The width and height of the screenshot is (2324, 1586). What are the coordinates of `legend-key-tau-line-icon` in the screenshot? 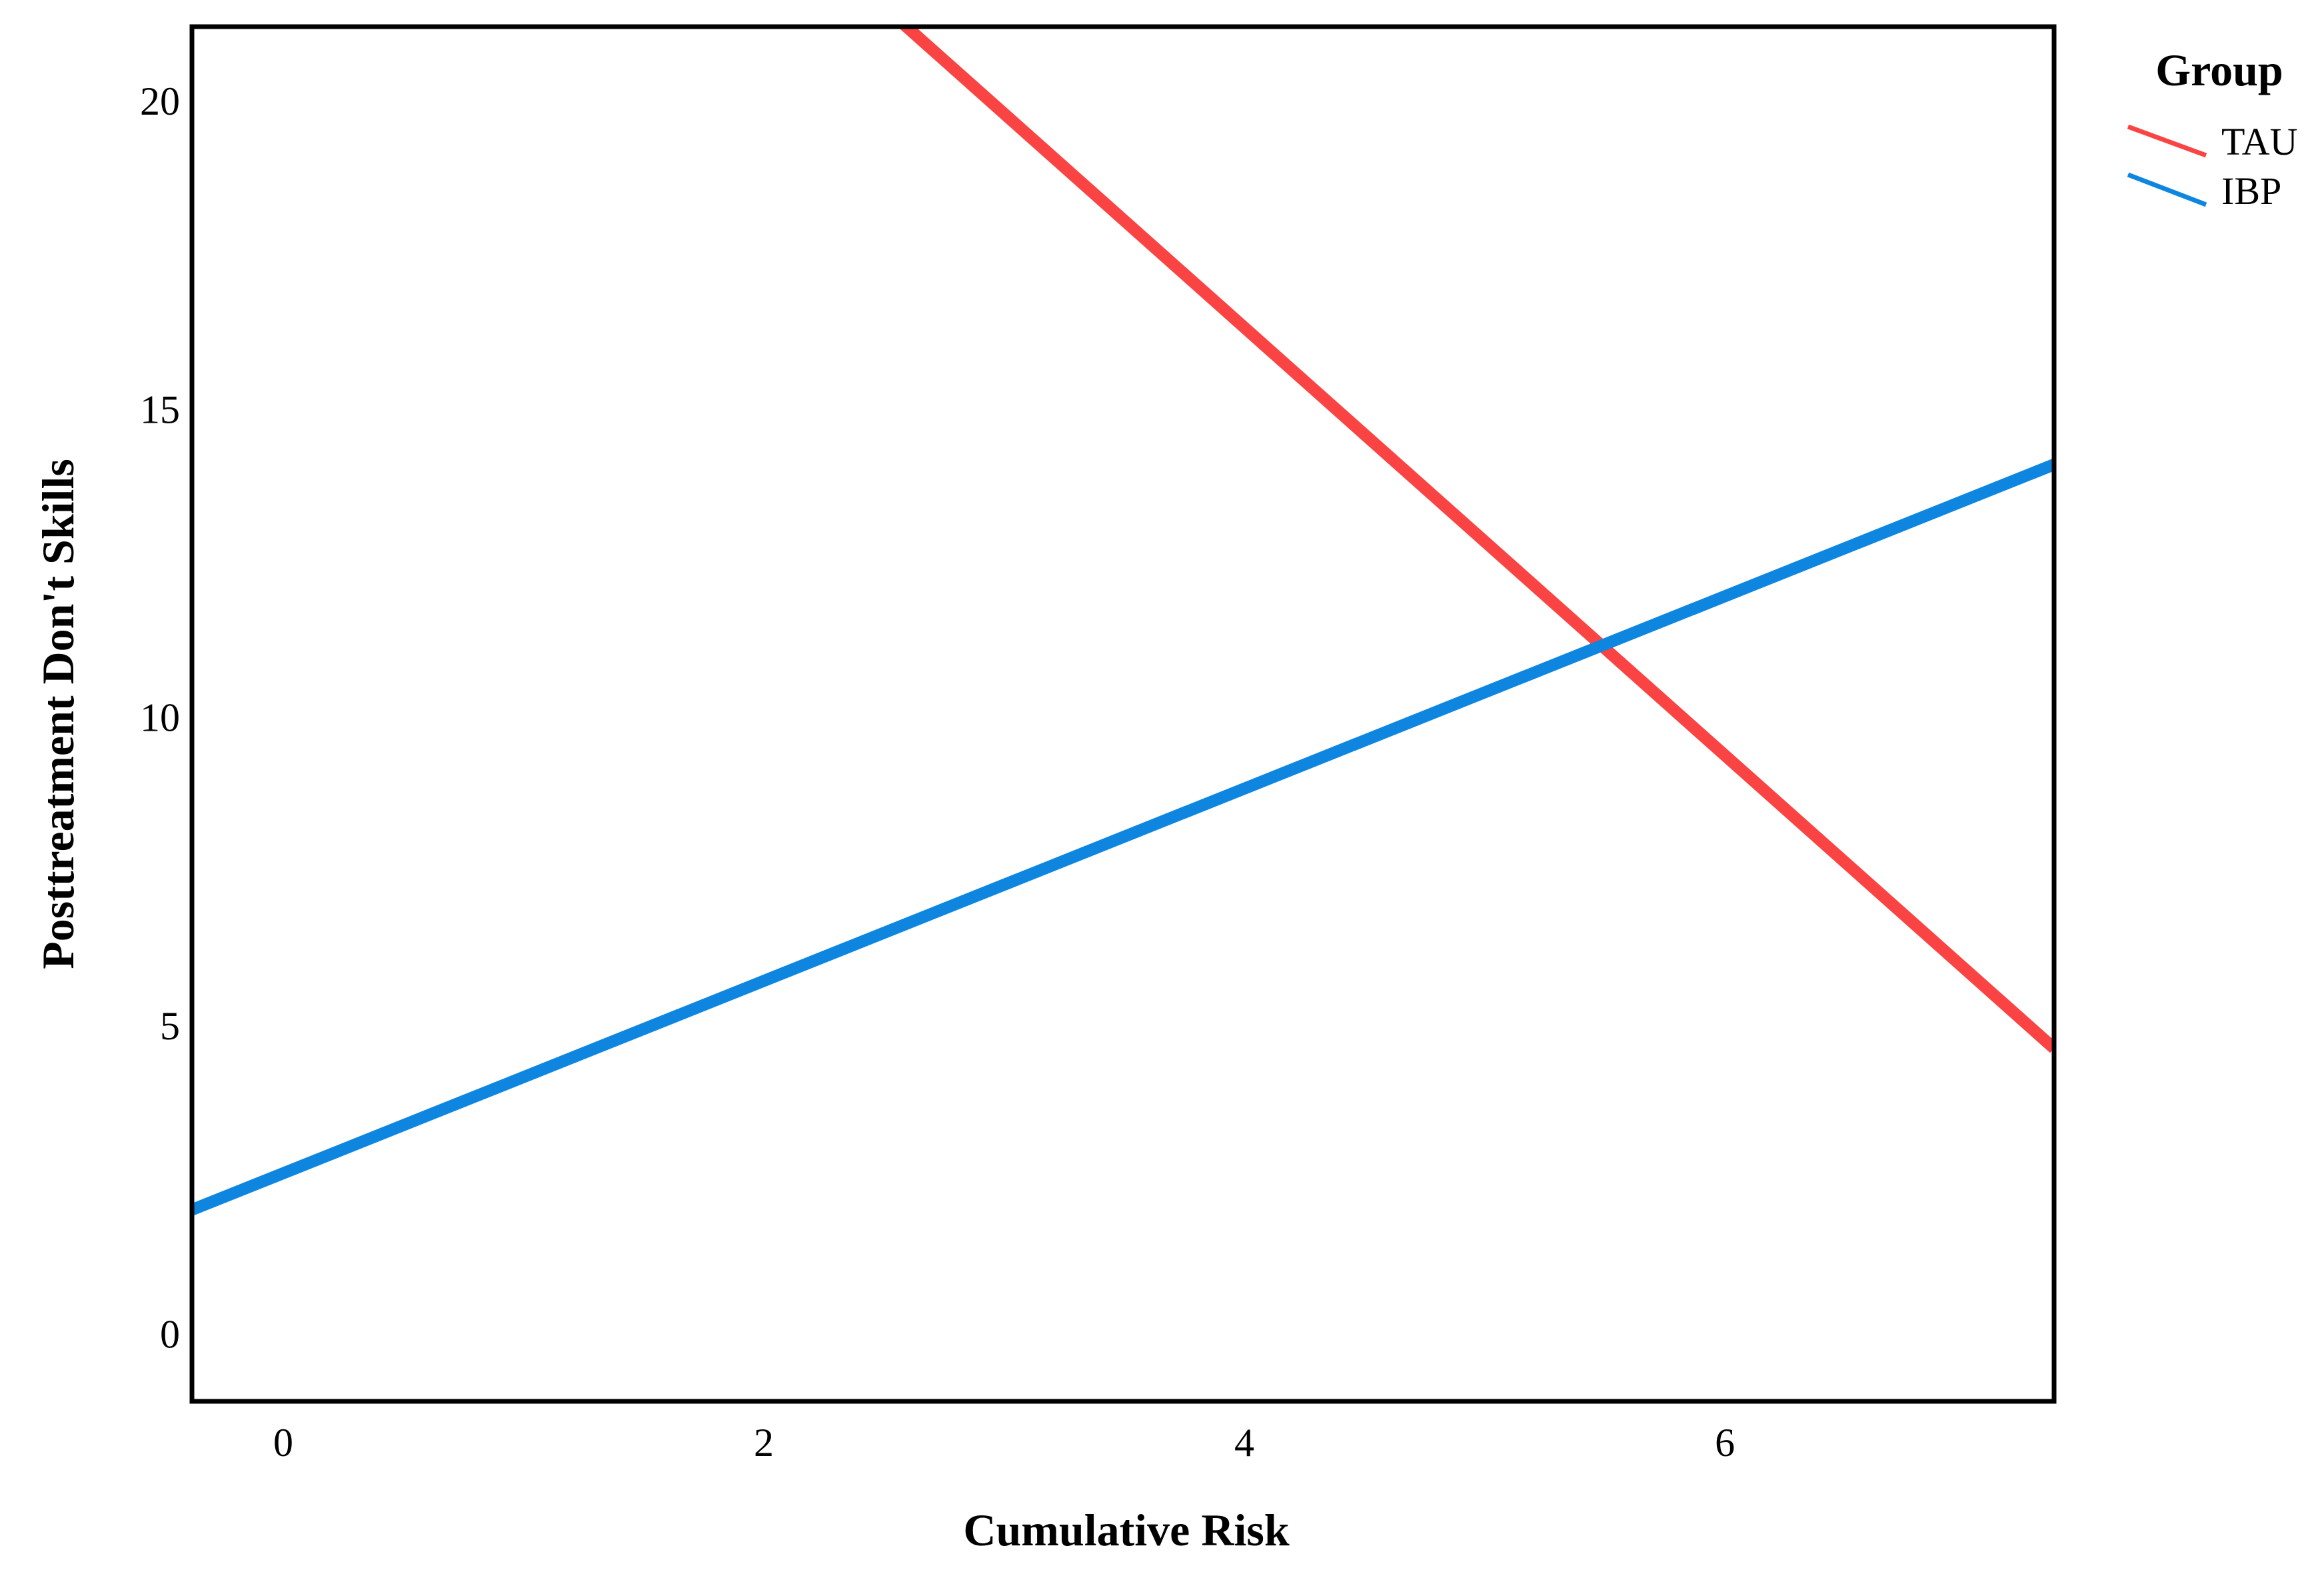 It's located at (2167, 141).